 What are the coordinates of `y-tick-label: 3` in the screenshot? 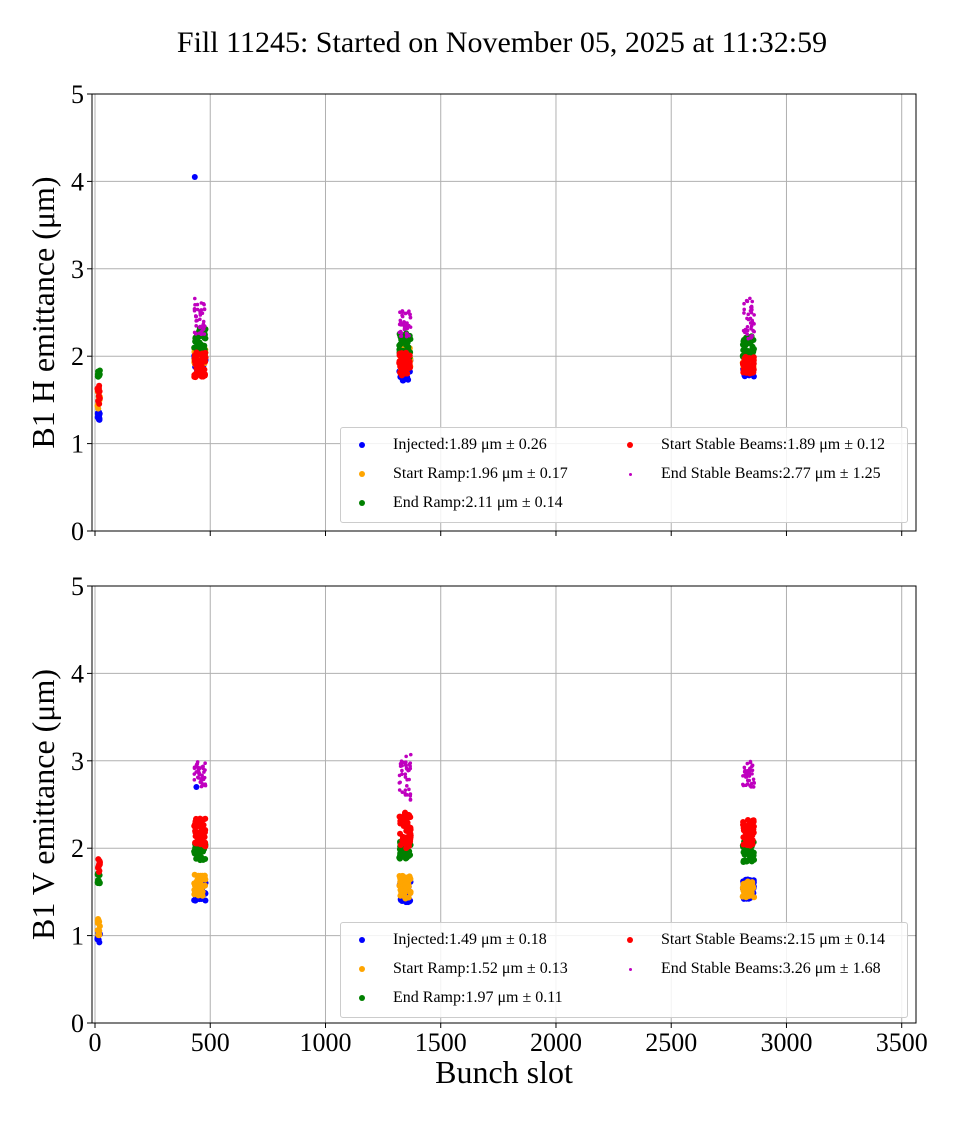 It's located at (77, 761).